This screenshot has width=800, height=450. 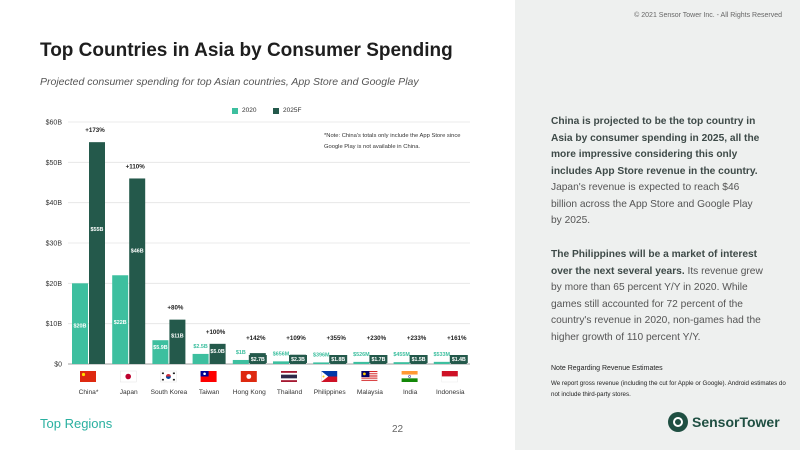 What do you see at coordinates (377, 338) in the screenshot?
I see `growth-label: +230%` at bounding box center [377, 338].